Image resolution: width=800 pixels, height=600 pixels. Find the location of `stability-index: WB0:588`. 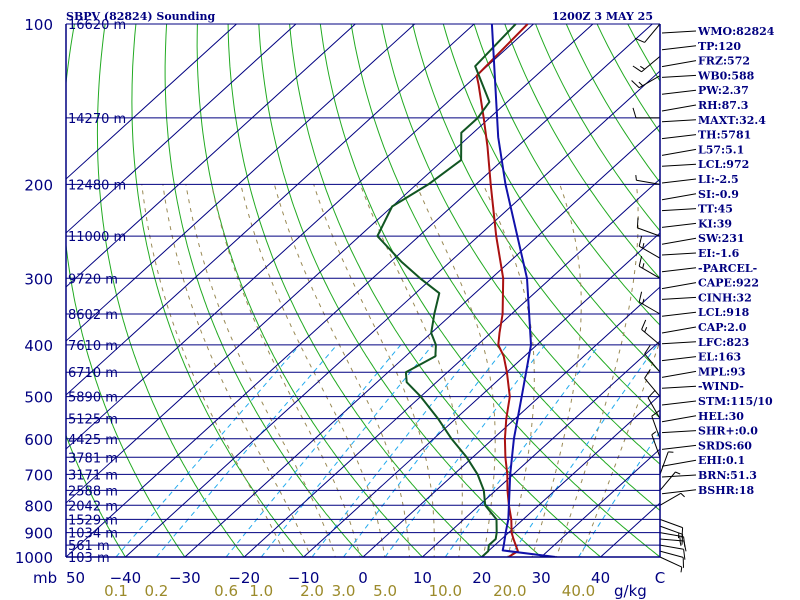

stability-index: WB0:588 is located at coordinates (726, 75).